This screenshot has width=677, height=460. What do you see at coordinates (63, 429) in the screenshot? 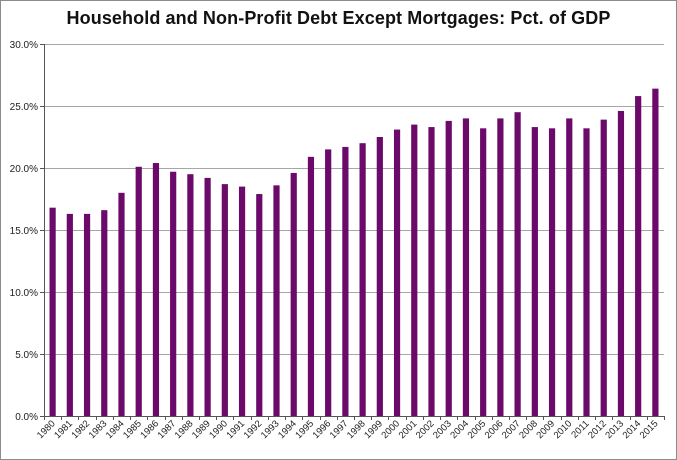
I see `x-tick-label: 1981` at bounding box center [63, 429].